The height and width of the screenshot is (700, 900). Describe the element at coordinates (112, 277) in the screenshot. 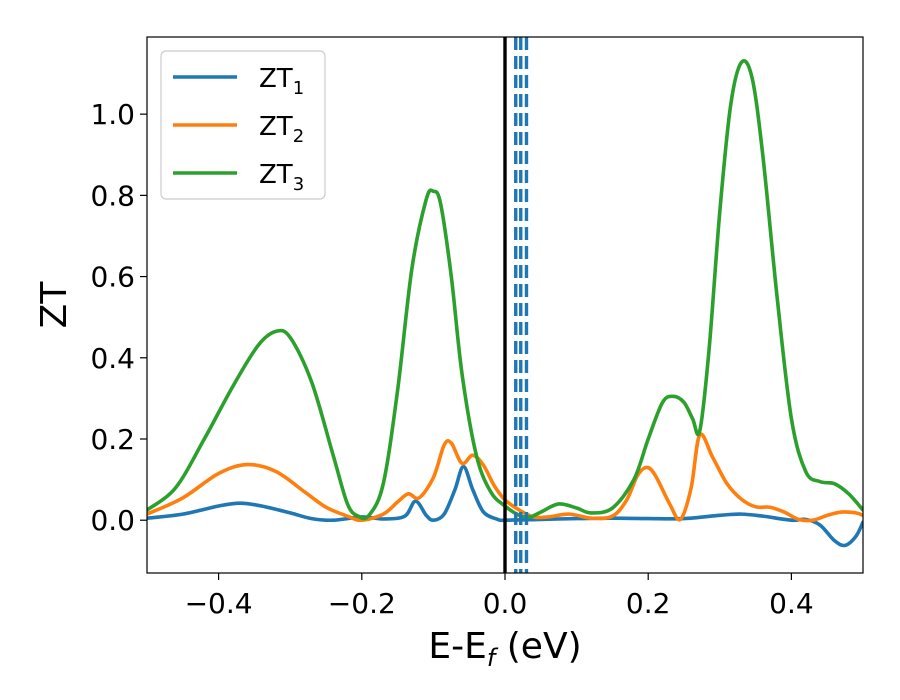

I see `y-tick-label: 0.6` at that location.